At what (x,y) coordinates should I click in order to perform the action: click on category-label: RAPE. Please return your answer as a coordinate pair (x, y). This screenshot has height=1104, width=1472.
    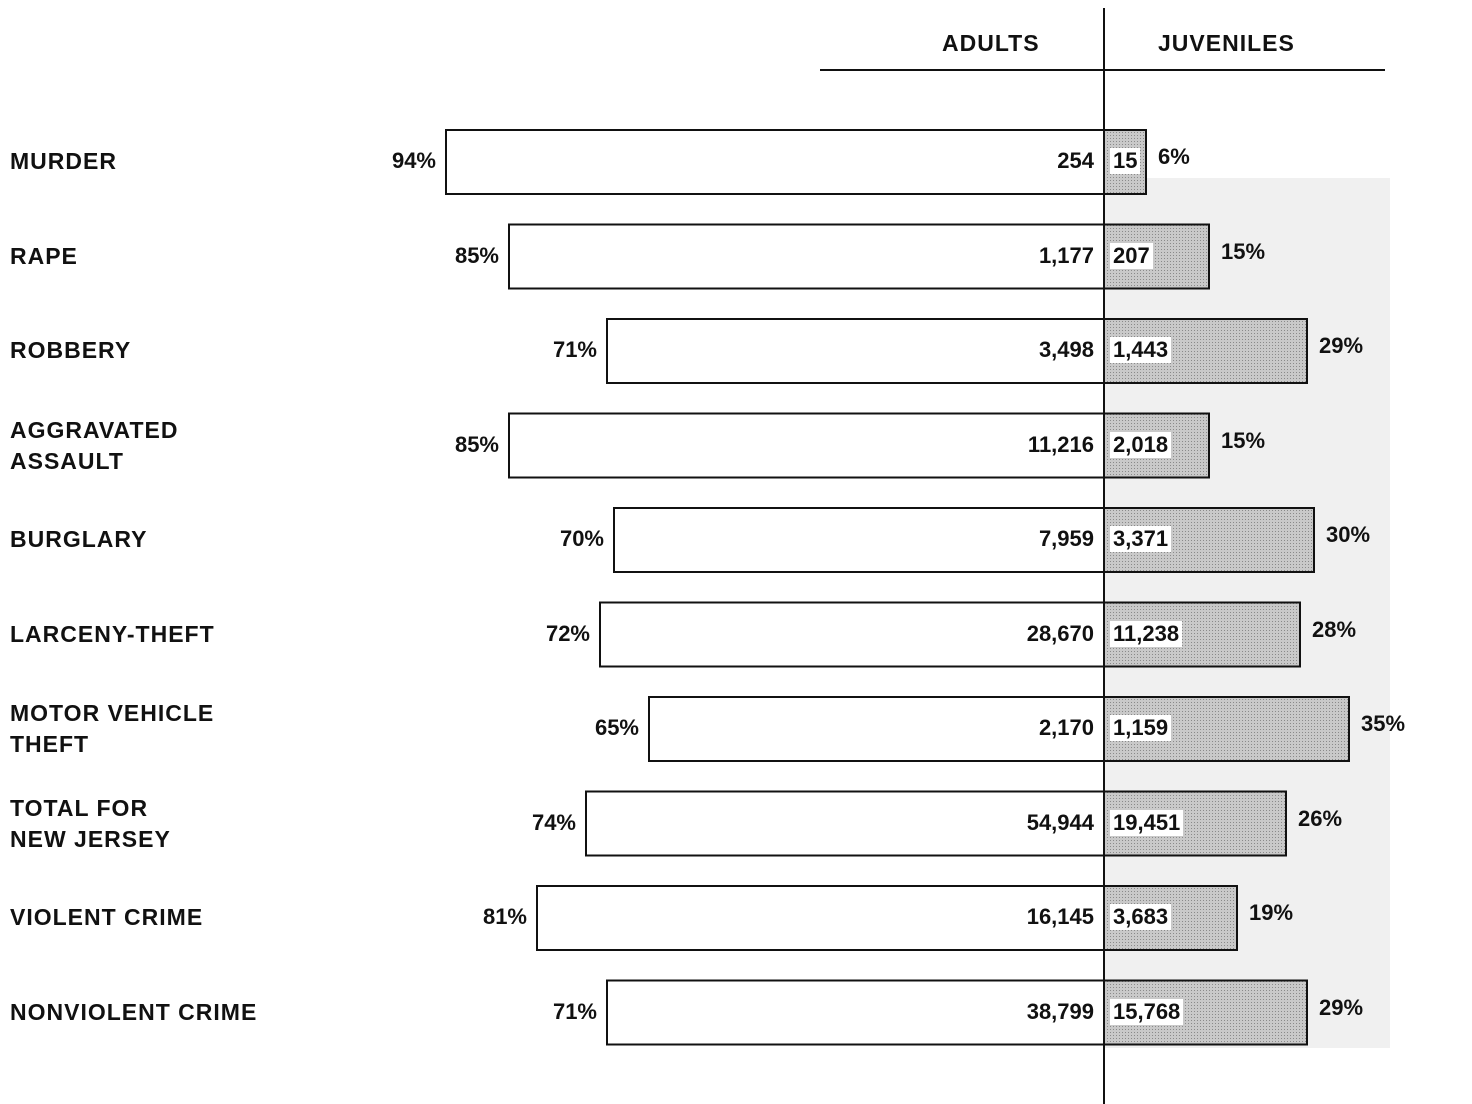
    Looking at the image, I should click on (44, 255).